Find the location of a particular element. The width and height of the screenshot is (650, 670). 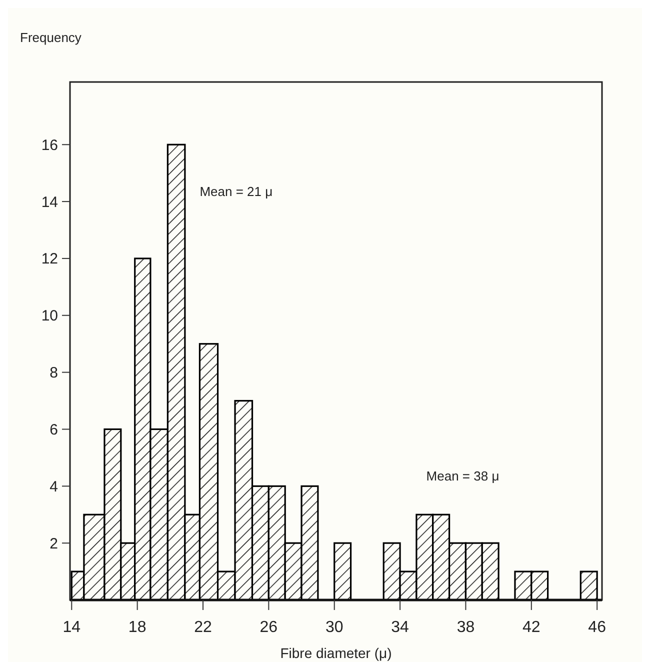

y-tick-label: 6 is located at coordinates (54, 429).